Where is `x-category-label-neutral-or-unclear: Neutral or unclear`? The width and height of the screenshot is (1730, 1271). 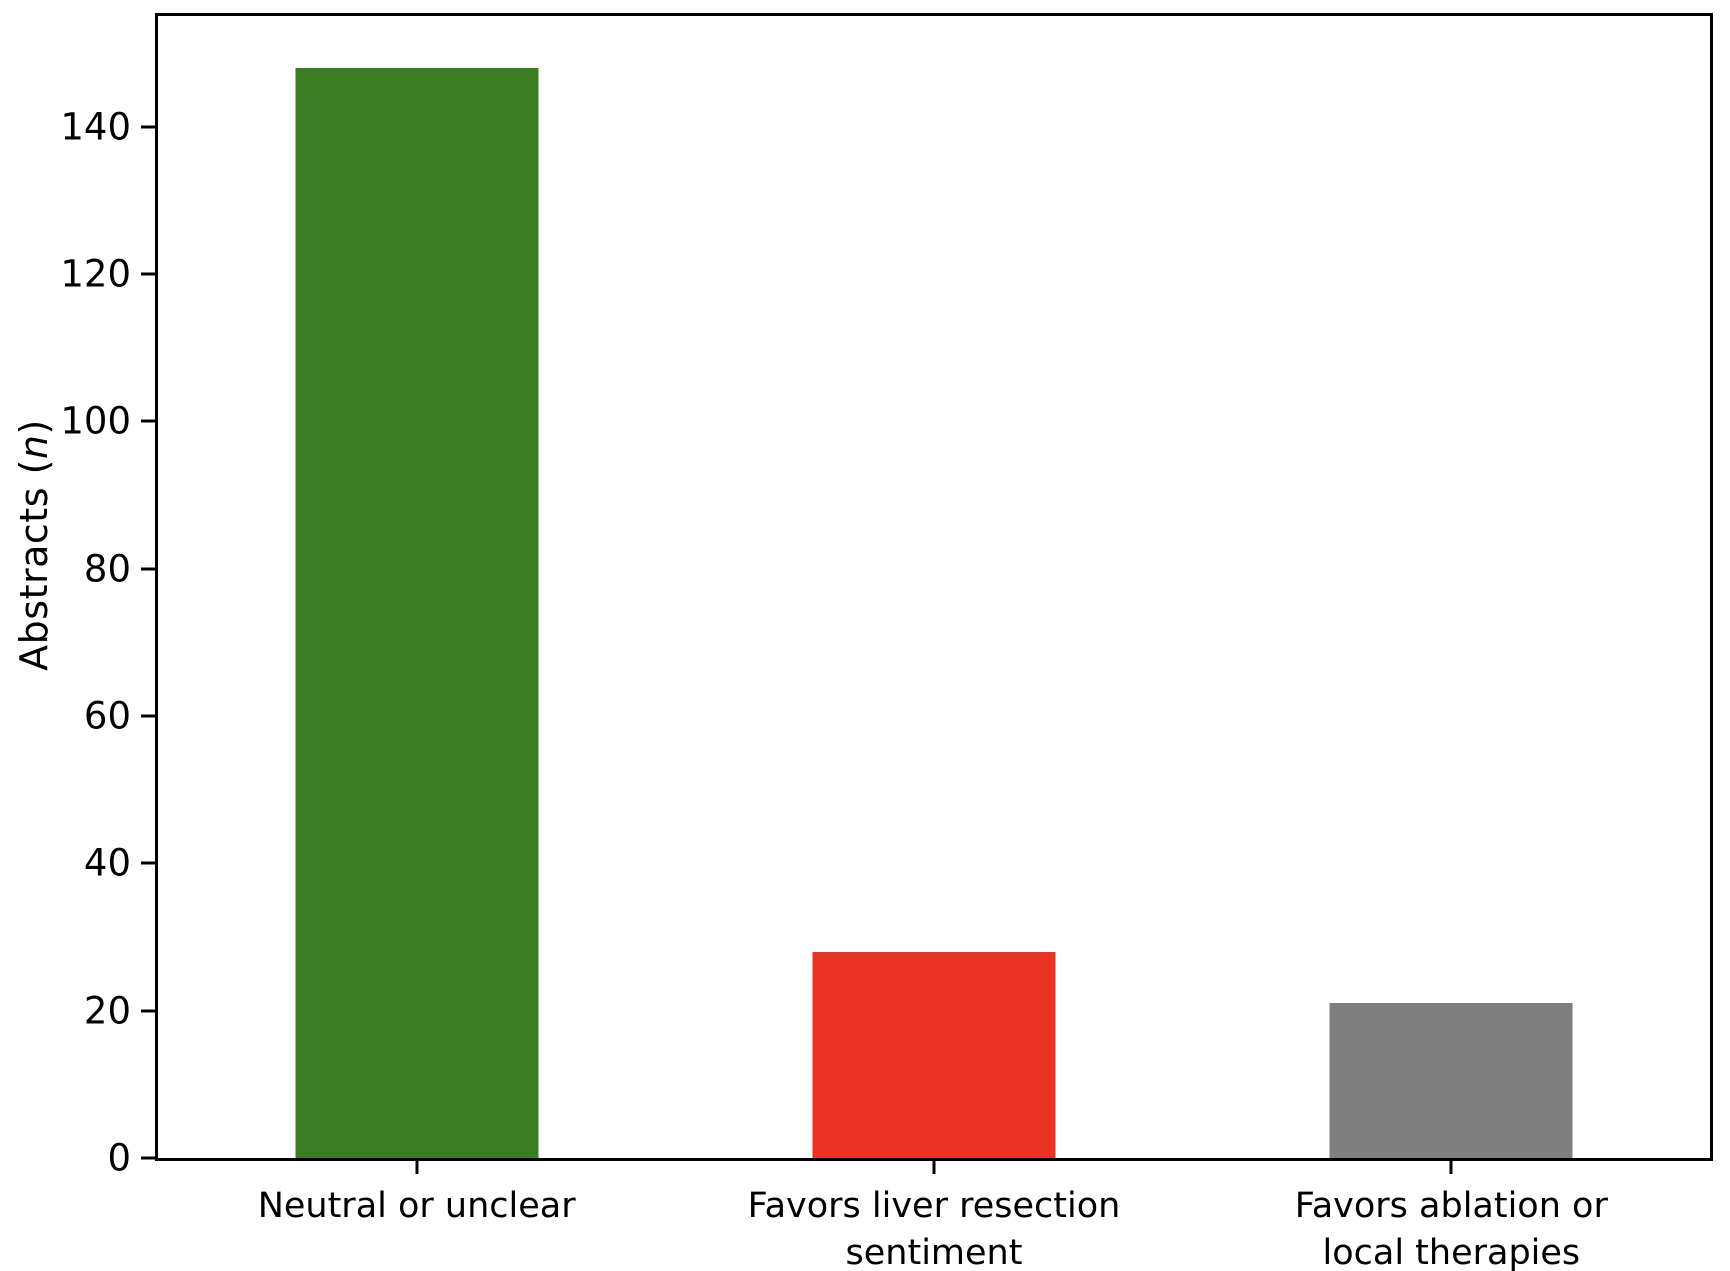 x-category-label-neutral-or-unclear: Neutral or unclear is located at coordinates (416, 1206).